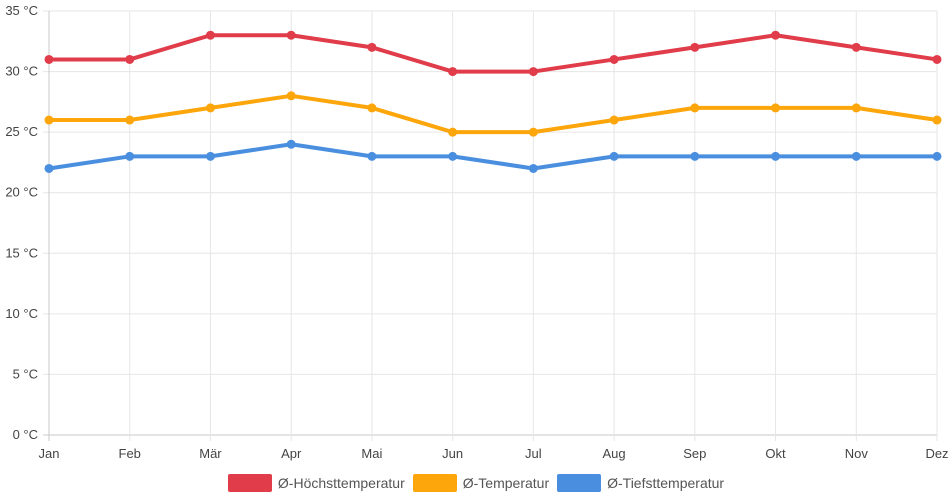 Image resolution: width=952 pixels, height=500 pixels. What do you see at coordinates (210, 453) in the screenshot?
I see `x-tick-label: Mär` at bounding box center [210, 453].